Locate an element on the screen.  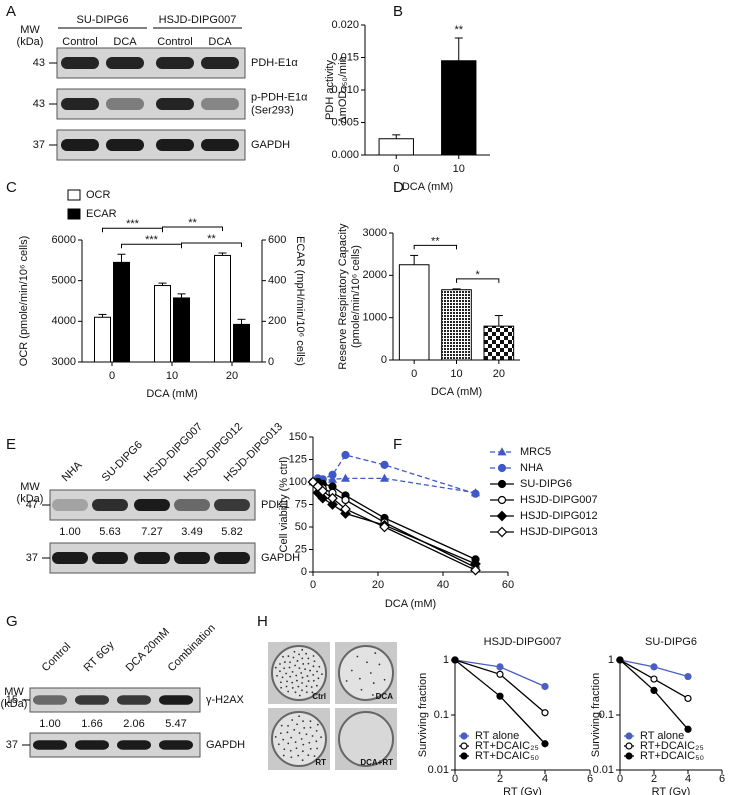
y2-tick-label: 600 is located at coordinates (277, 240).